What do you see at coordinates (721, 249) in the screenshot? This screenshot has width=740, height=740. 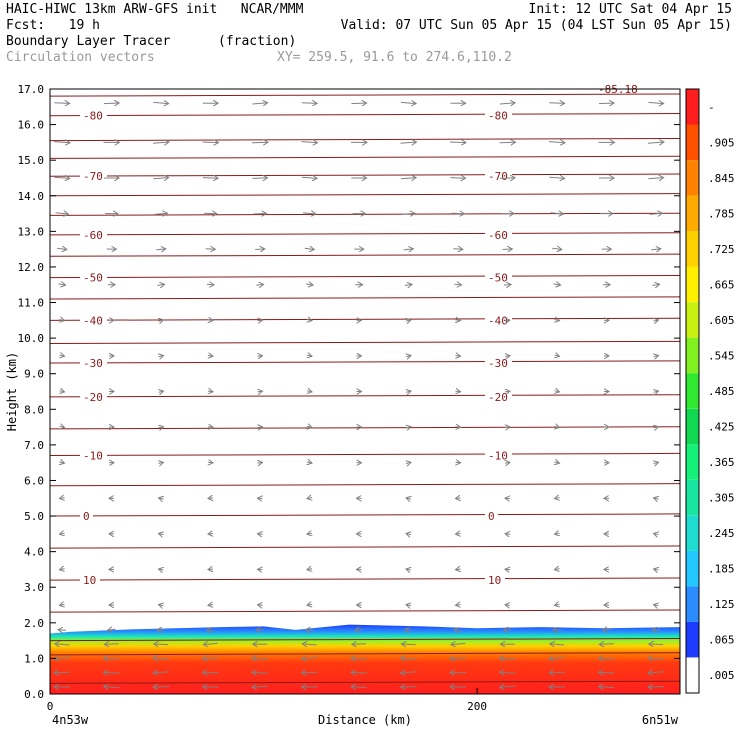 I see `colorbar-label: .725` at bounding box center [721, 249].